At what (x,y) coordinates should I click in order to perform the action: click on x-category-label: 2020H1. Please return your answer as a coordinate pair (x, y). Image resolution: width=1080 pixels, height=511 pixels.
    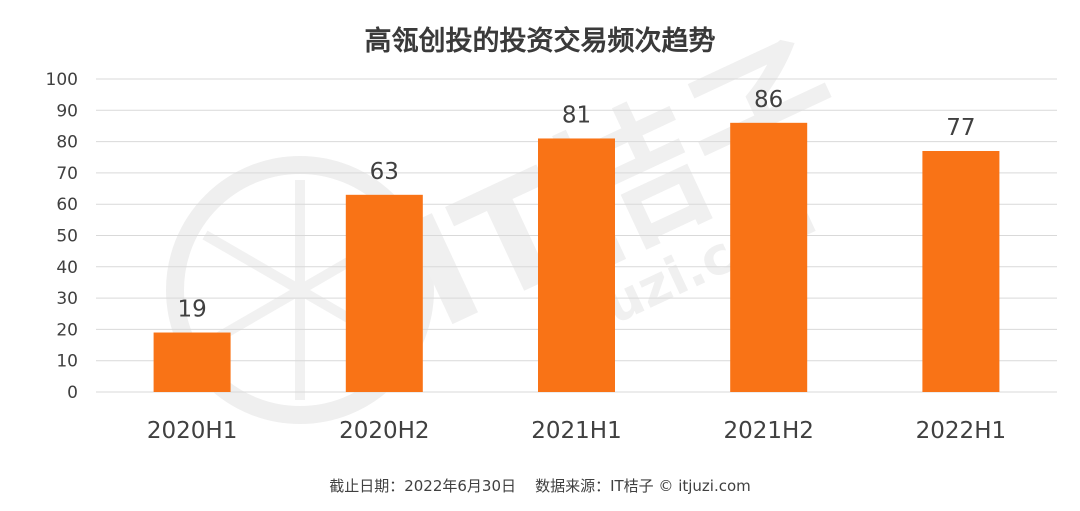
    Looking at the image, I should click on (192, 431).